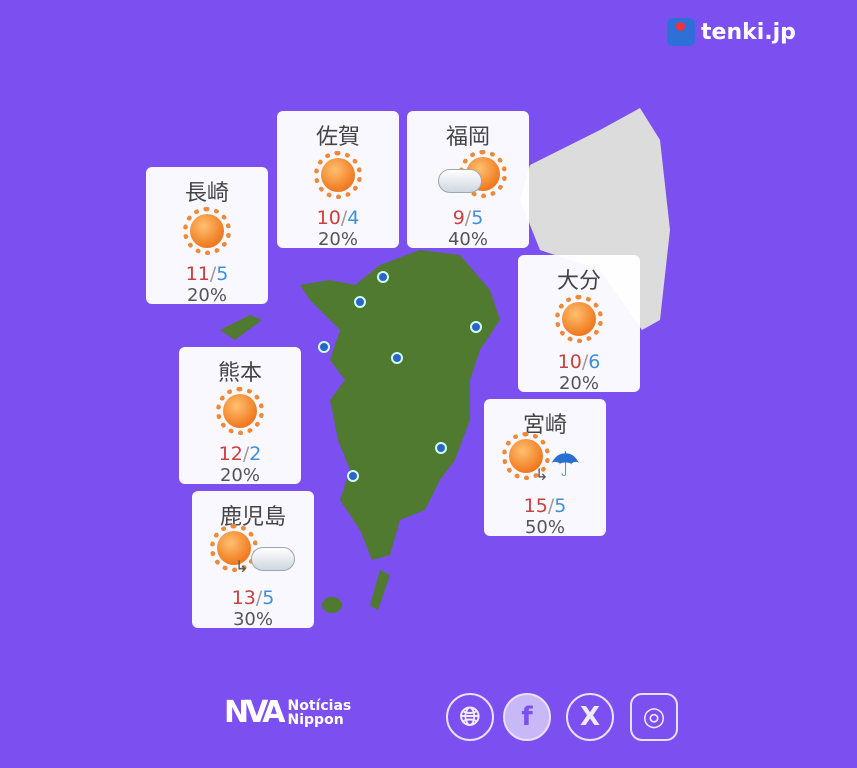 Image resolution: width=857 pixels, height=768 pixels. What do you see at coordinates (458, 218) in the screenshot?
I see `high-temp: 9` at bounding box center [458, 218].